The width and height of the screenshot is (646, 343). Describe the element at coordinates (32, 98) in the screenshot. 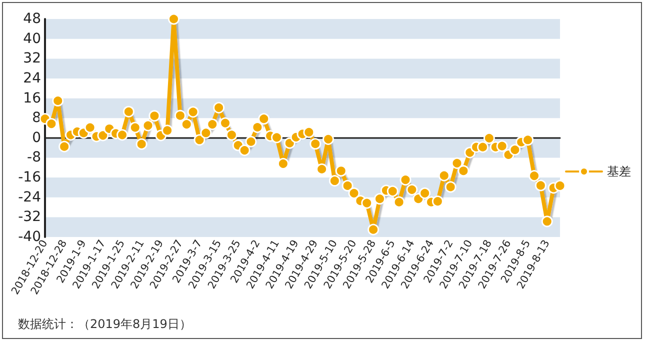

I see `y-tick-label: 16` at that location.